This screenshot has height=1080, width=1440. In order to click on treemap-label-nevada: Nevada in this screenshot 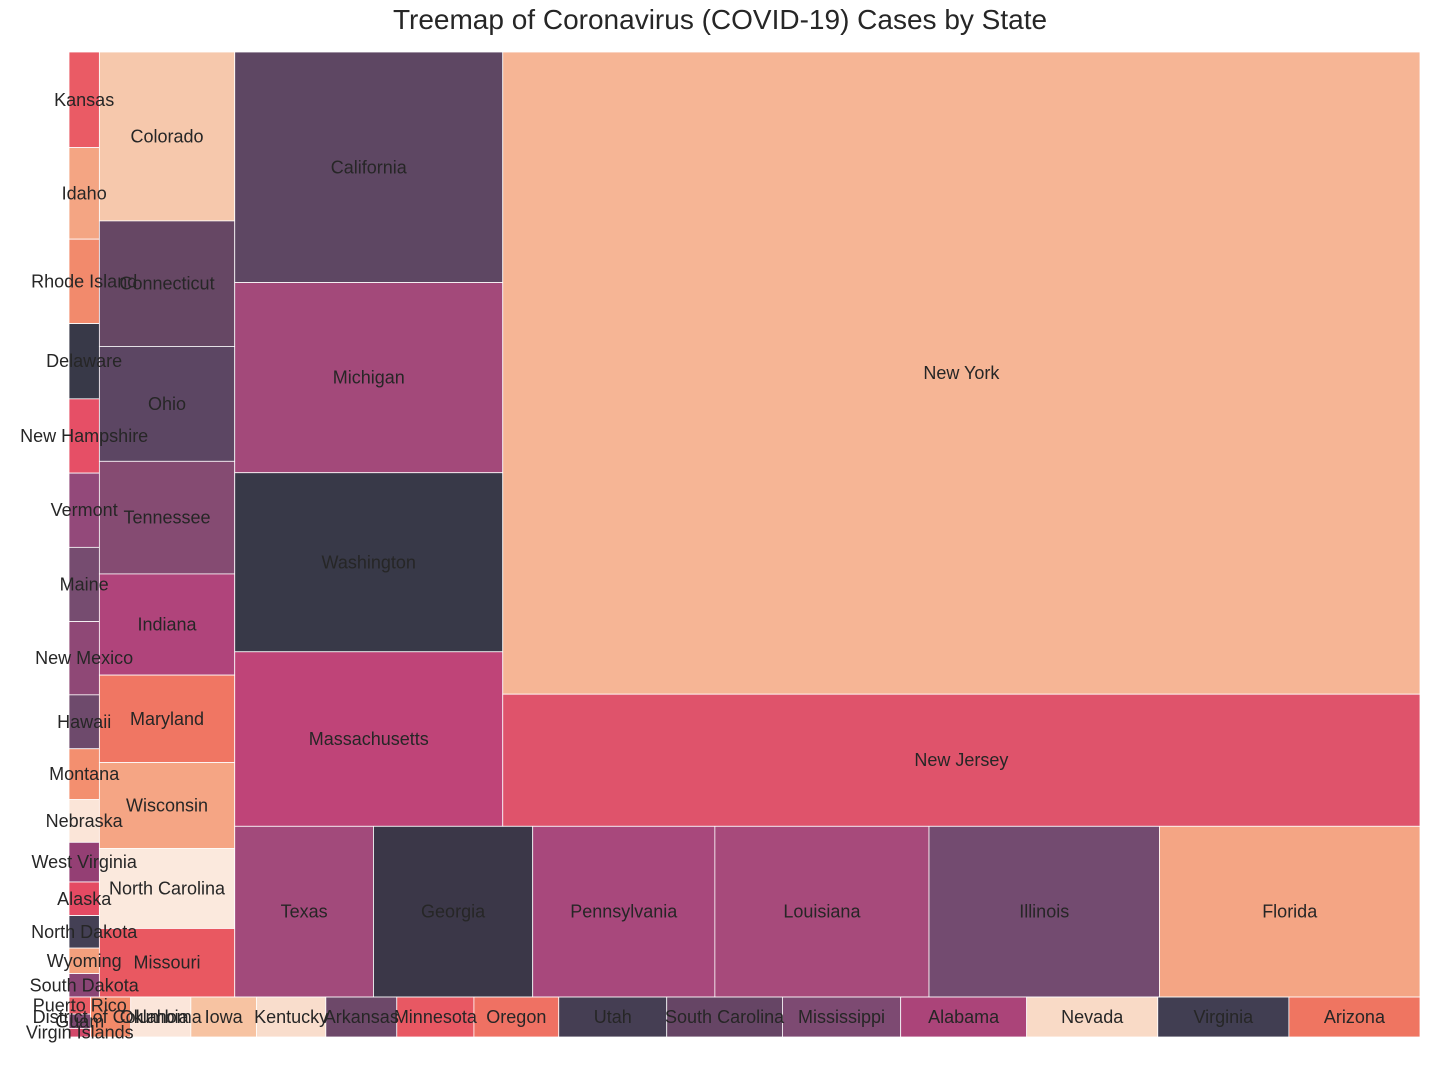, I will do `click(1092, 1017)`.